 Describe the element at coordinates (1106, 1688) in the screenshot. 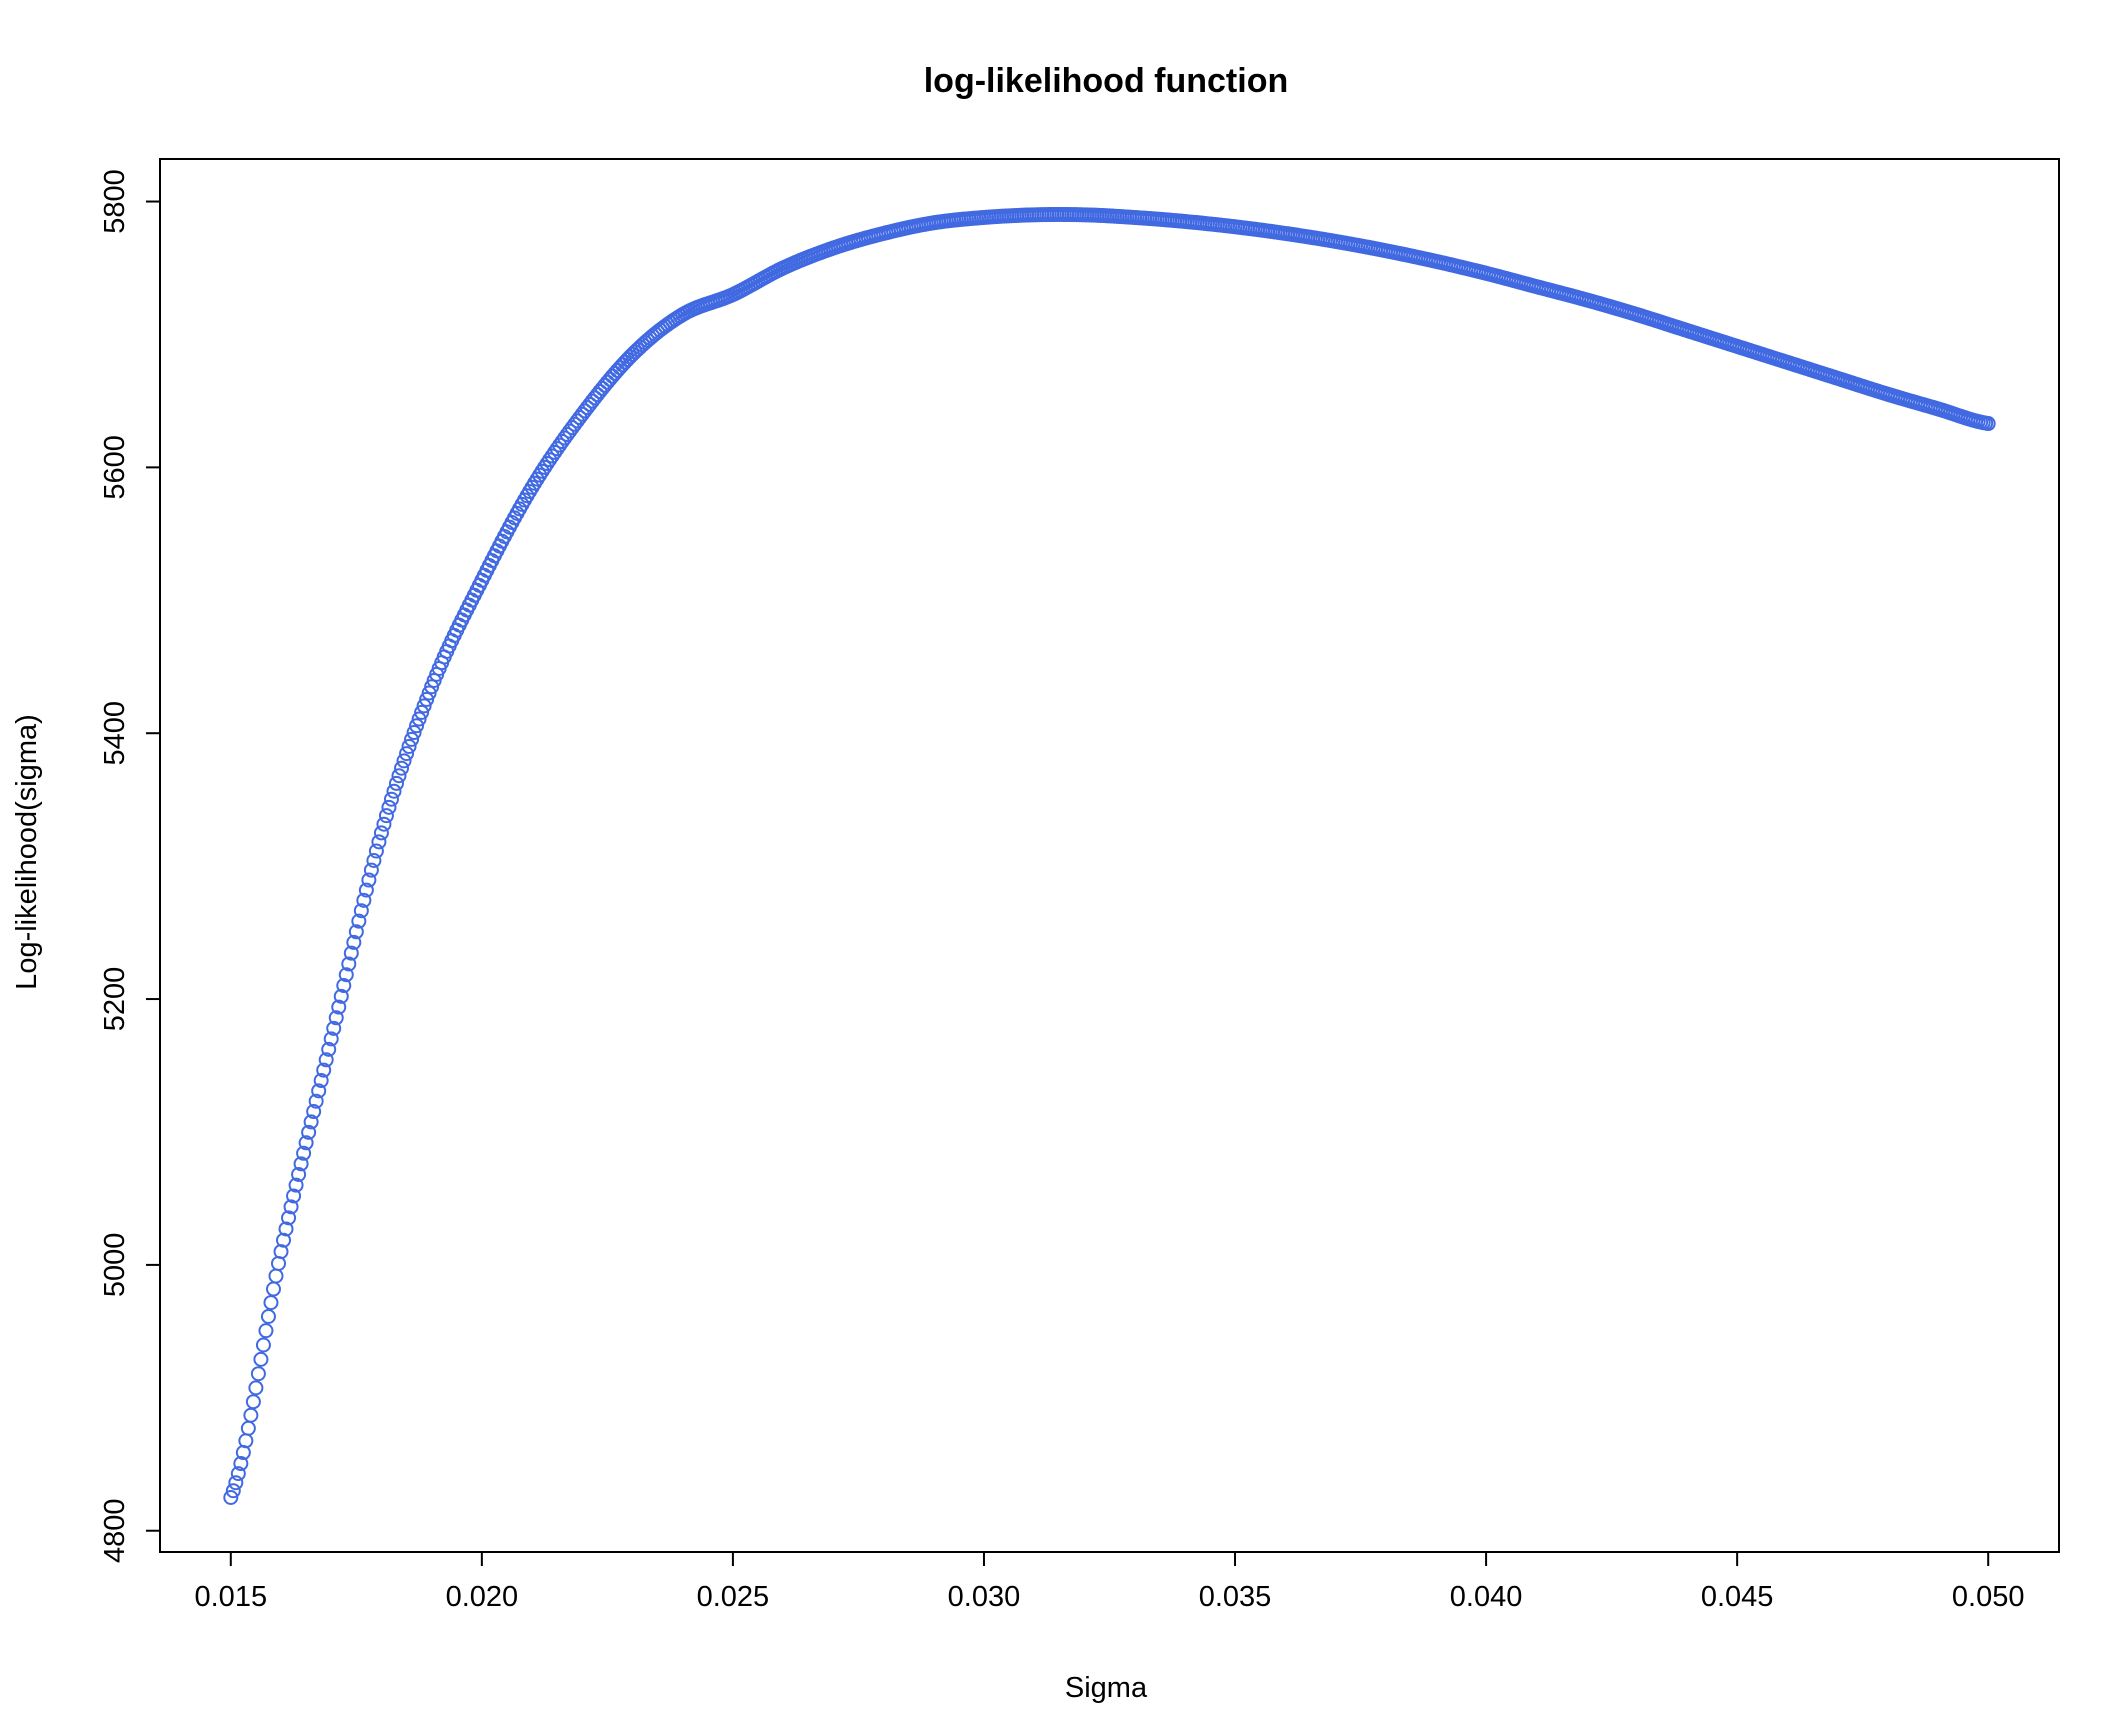

I see `x-axis-label: Sigma` at that location.